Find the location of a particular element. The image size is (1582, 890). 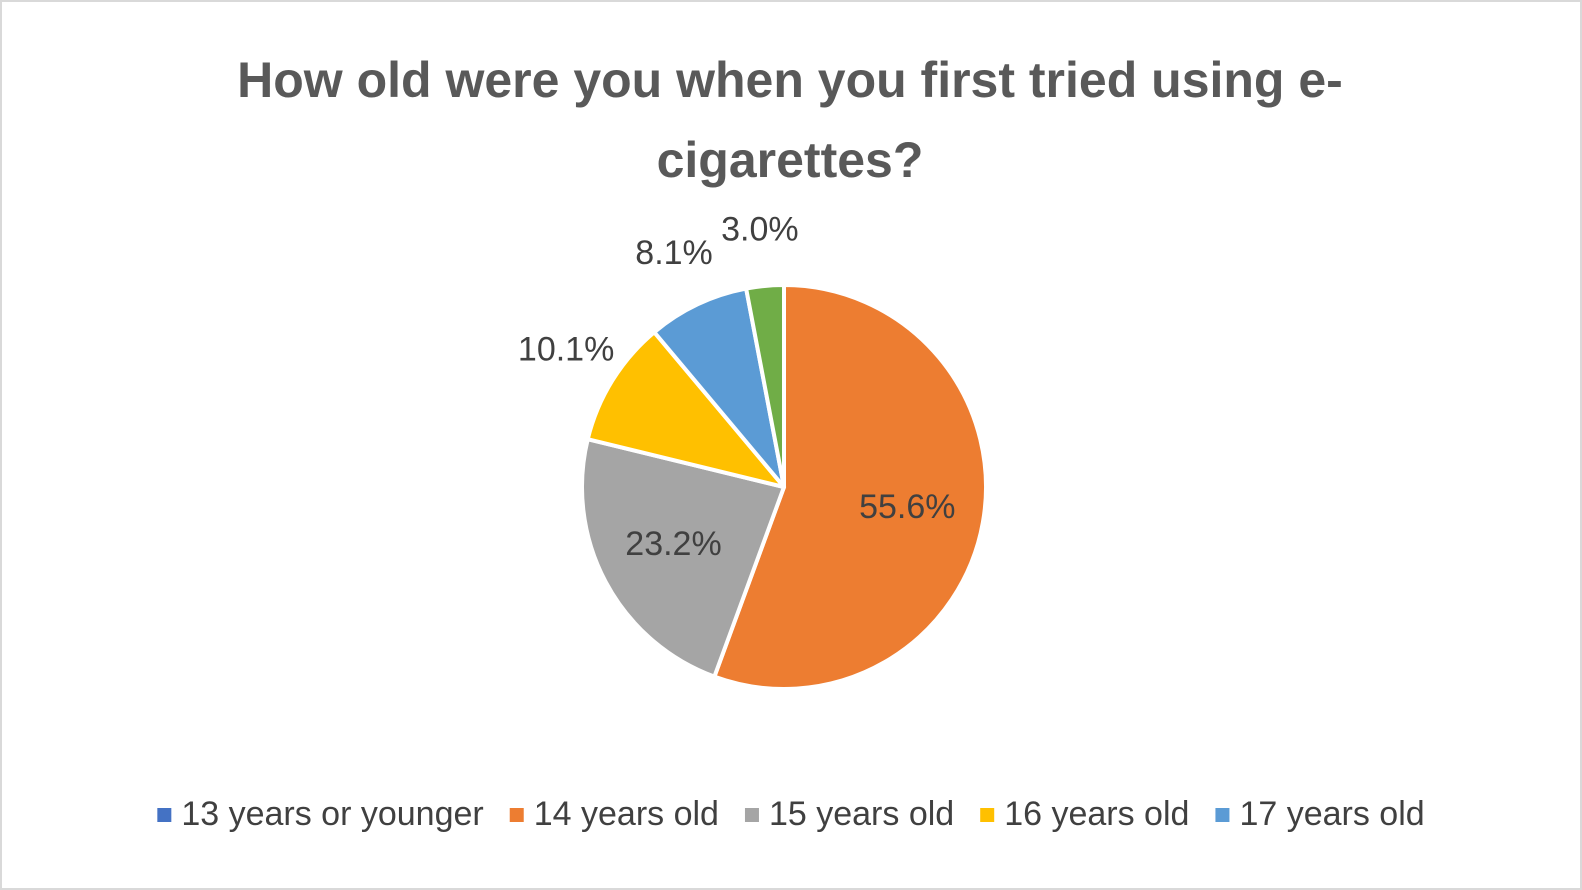

data-label: 55.6% is located at coordinates (907, 507).